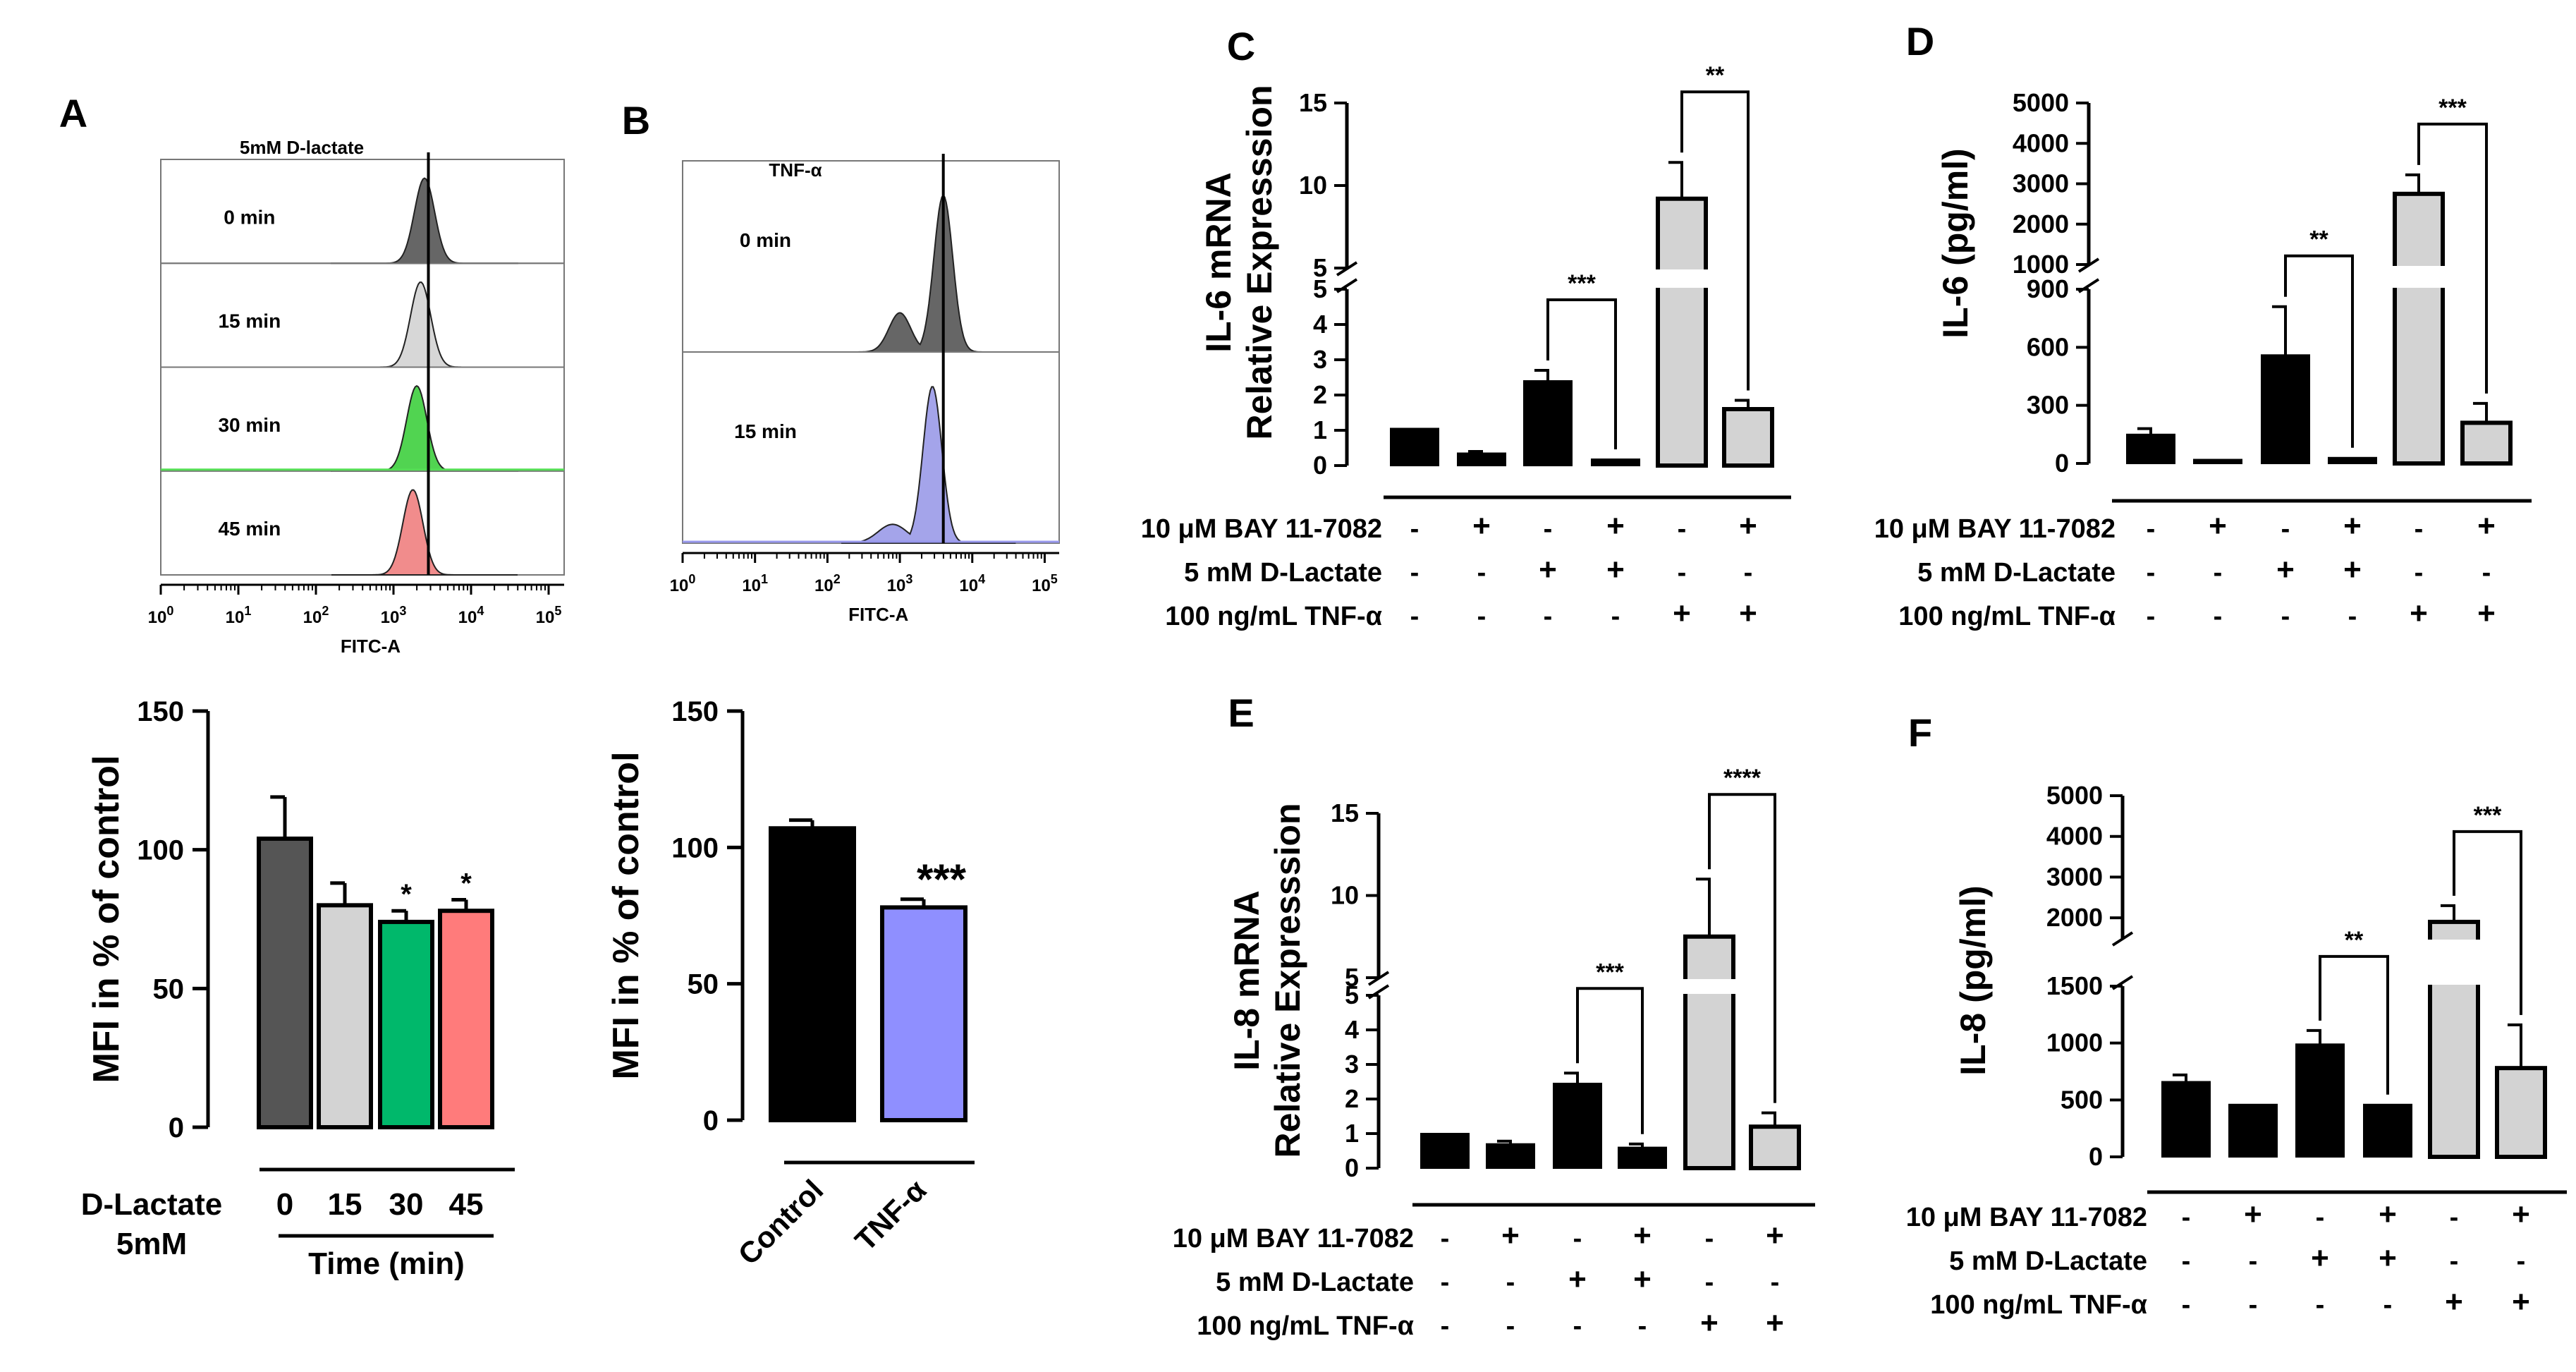  What do you see at coordinates (1283, 573) in the screenshot?
I see `chart-c-treatment-label: 5 mM D-Lactate` at bounding box center [1283, 573].